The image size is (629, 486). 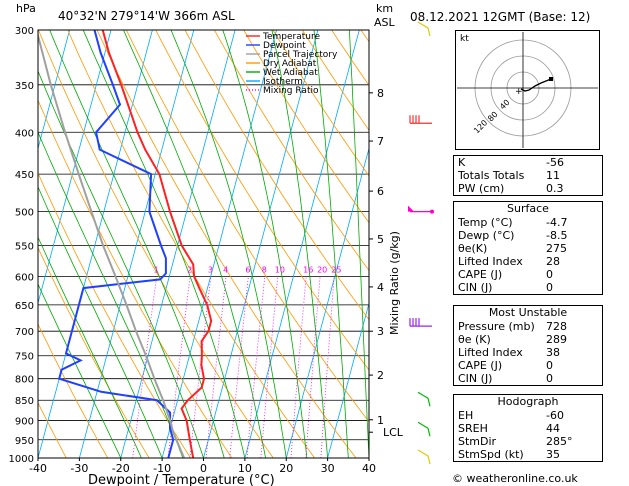 I want to click on legend-label-6: Mixing Ratio, so click(x=291, y=91).